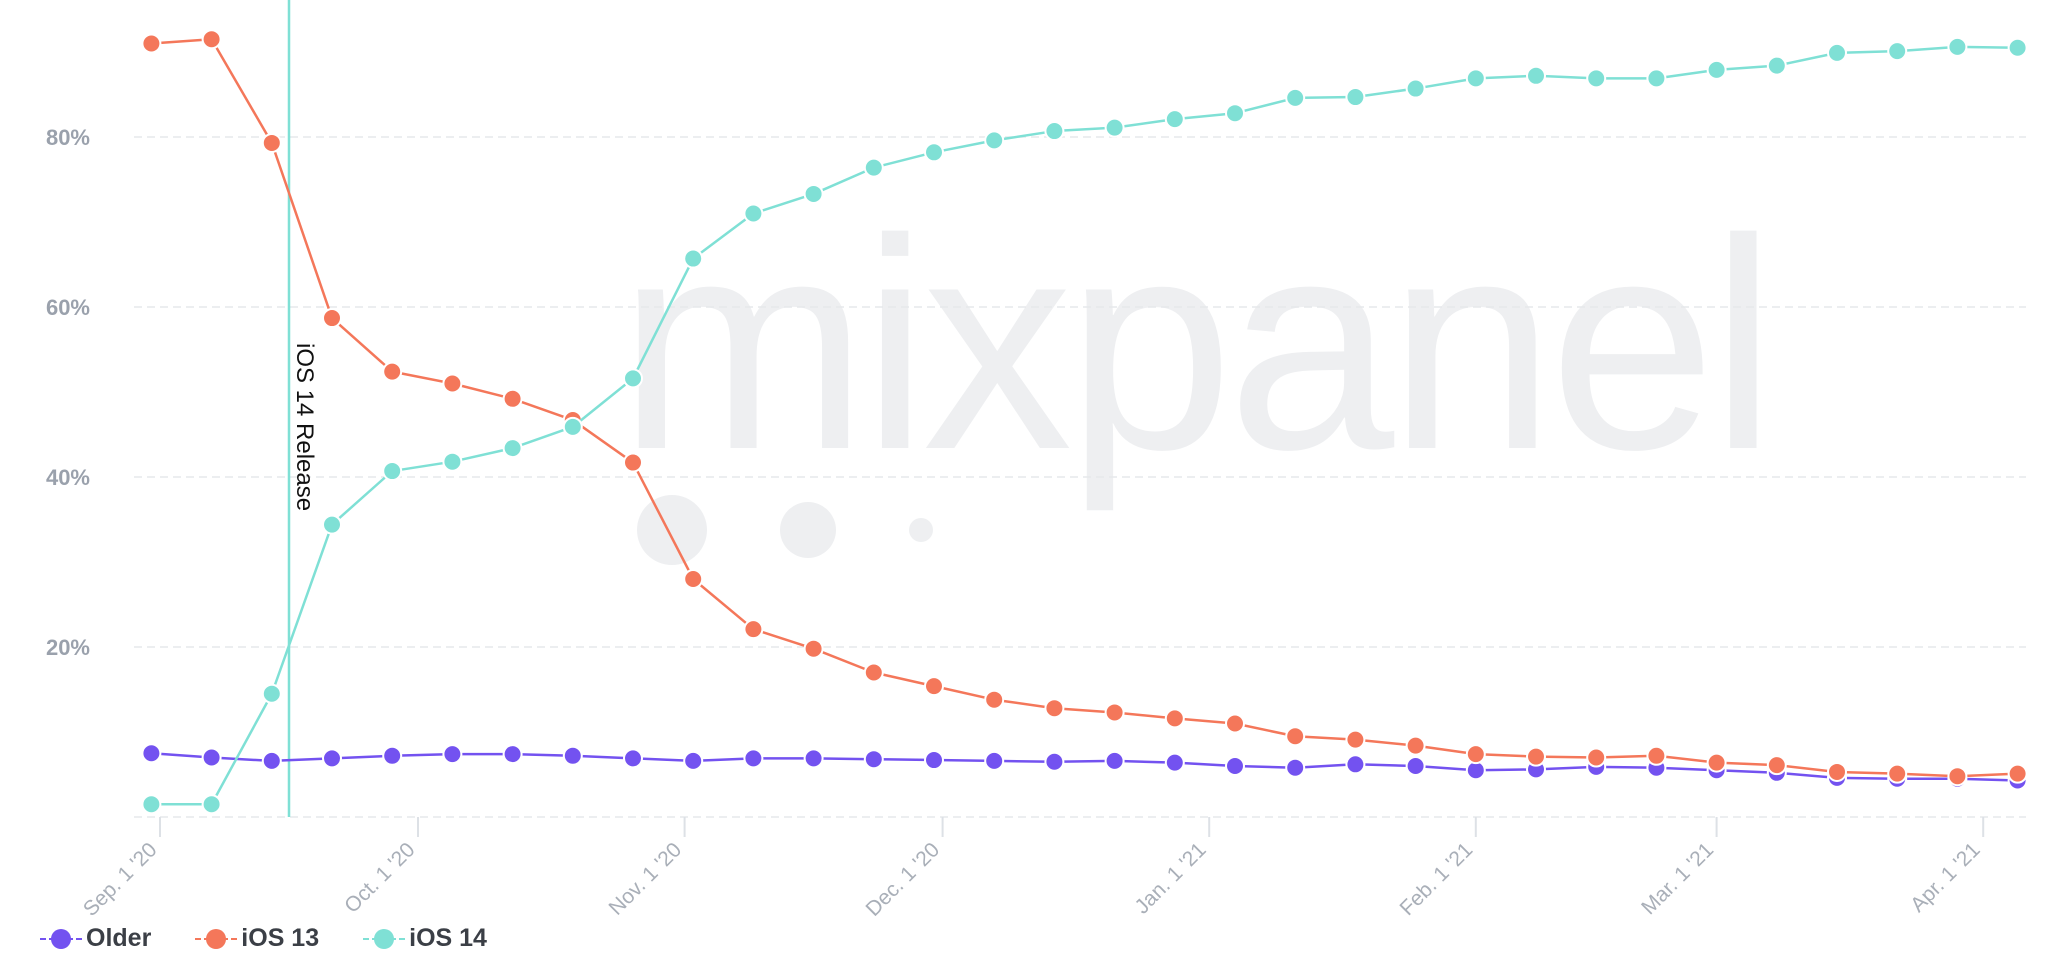 The image size is (2048, 980). What do you see at coordinates (808, 530) in the screenshot?
I see `watermark-dot-medium` at bounding box center [808, 530].